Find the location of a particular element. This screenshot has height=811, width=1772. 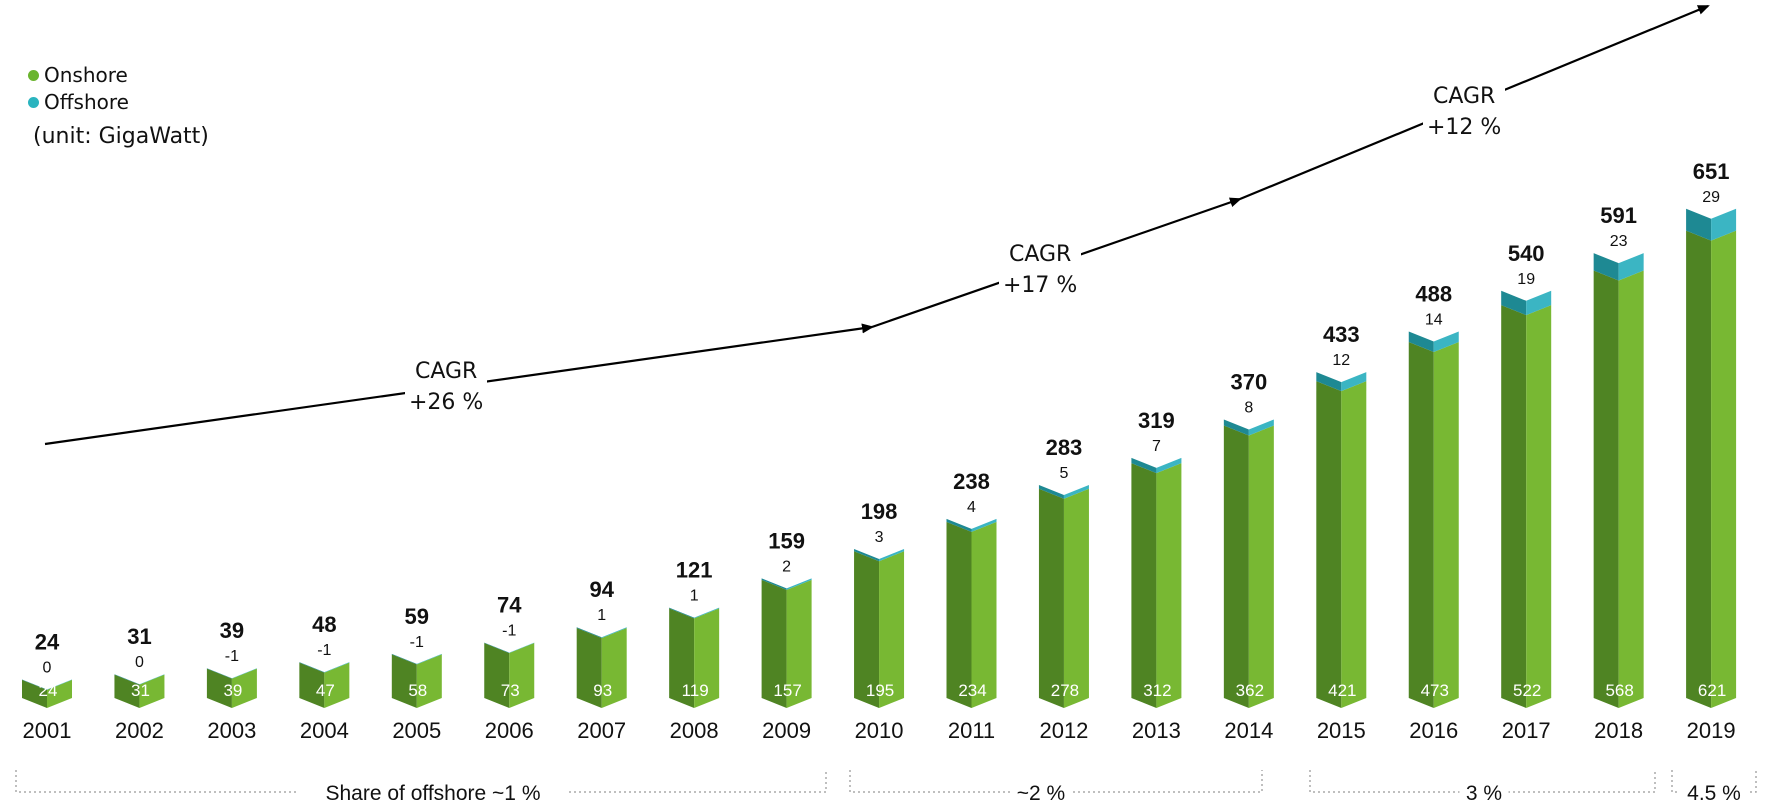

onshore-value-label: 39 is located at coordinates (232, 690).